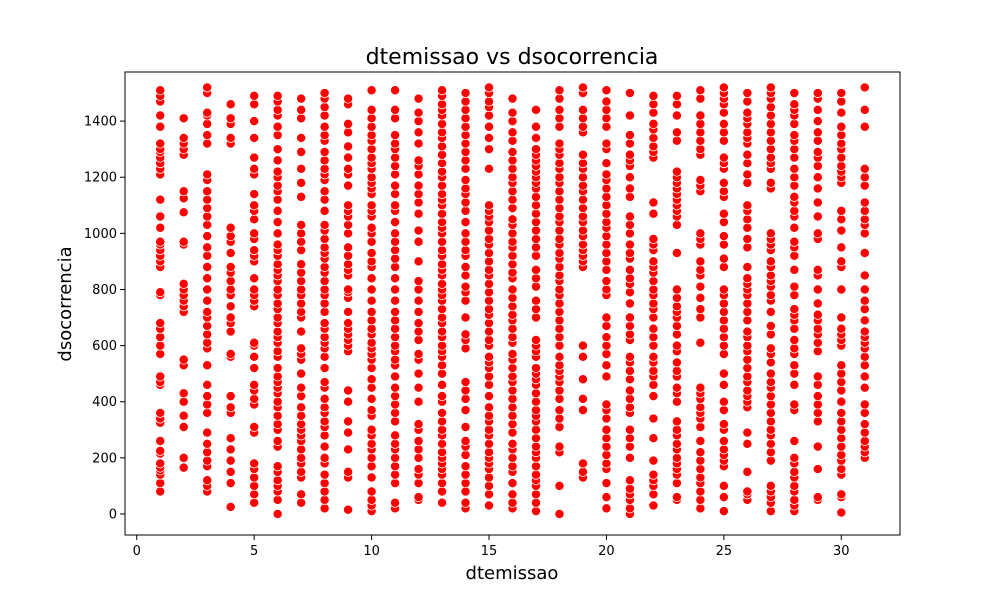 The width and height of the screenshot is (1000, 600). Describe the element at coordinates (100, 234) in the screenshot. I see `y-tick-label: 1000` at that location.